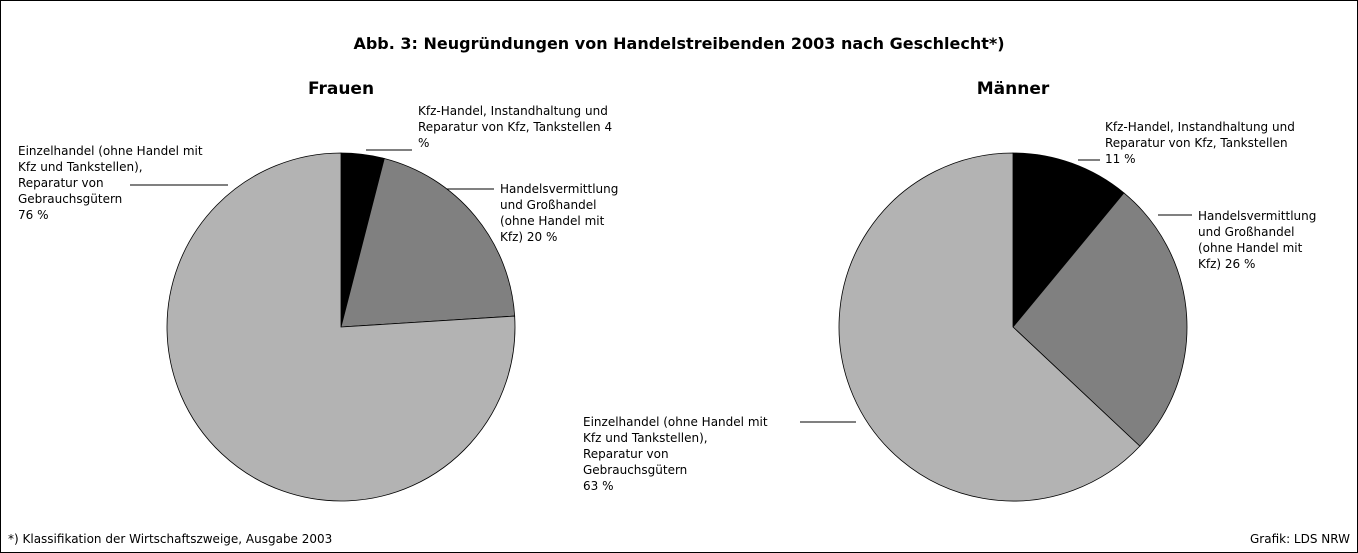  Describe the element at coordinates (1120, 159) in the screenshot. I see `value-label: 11 %` at that location.